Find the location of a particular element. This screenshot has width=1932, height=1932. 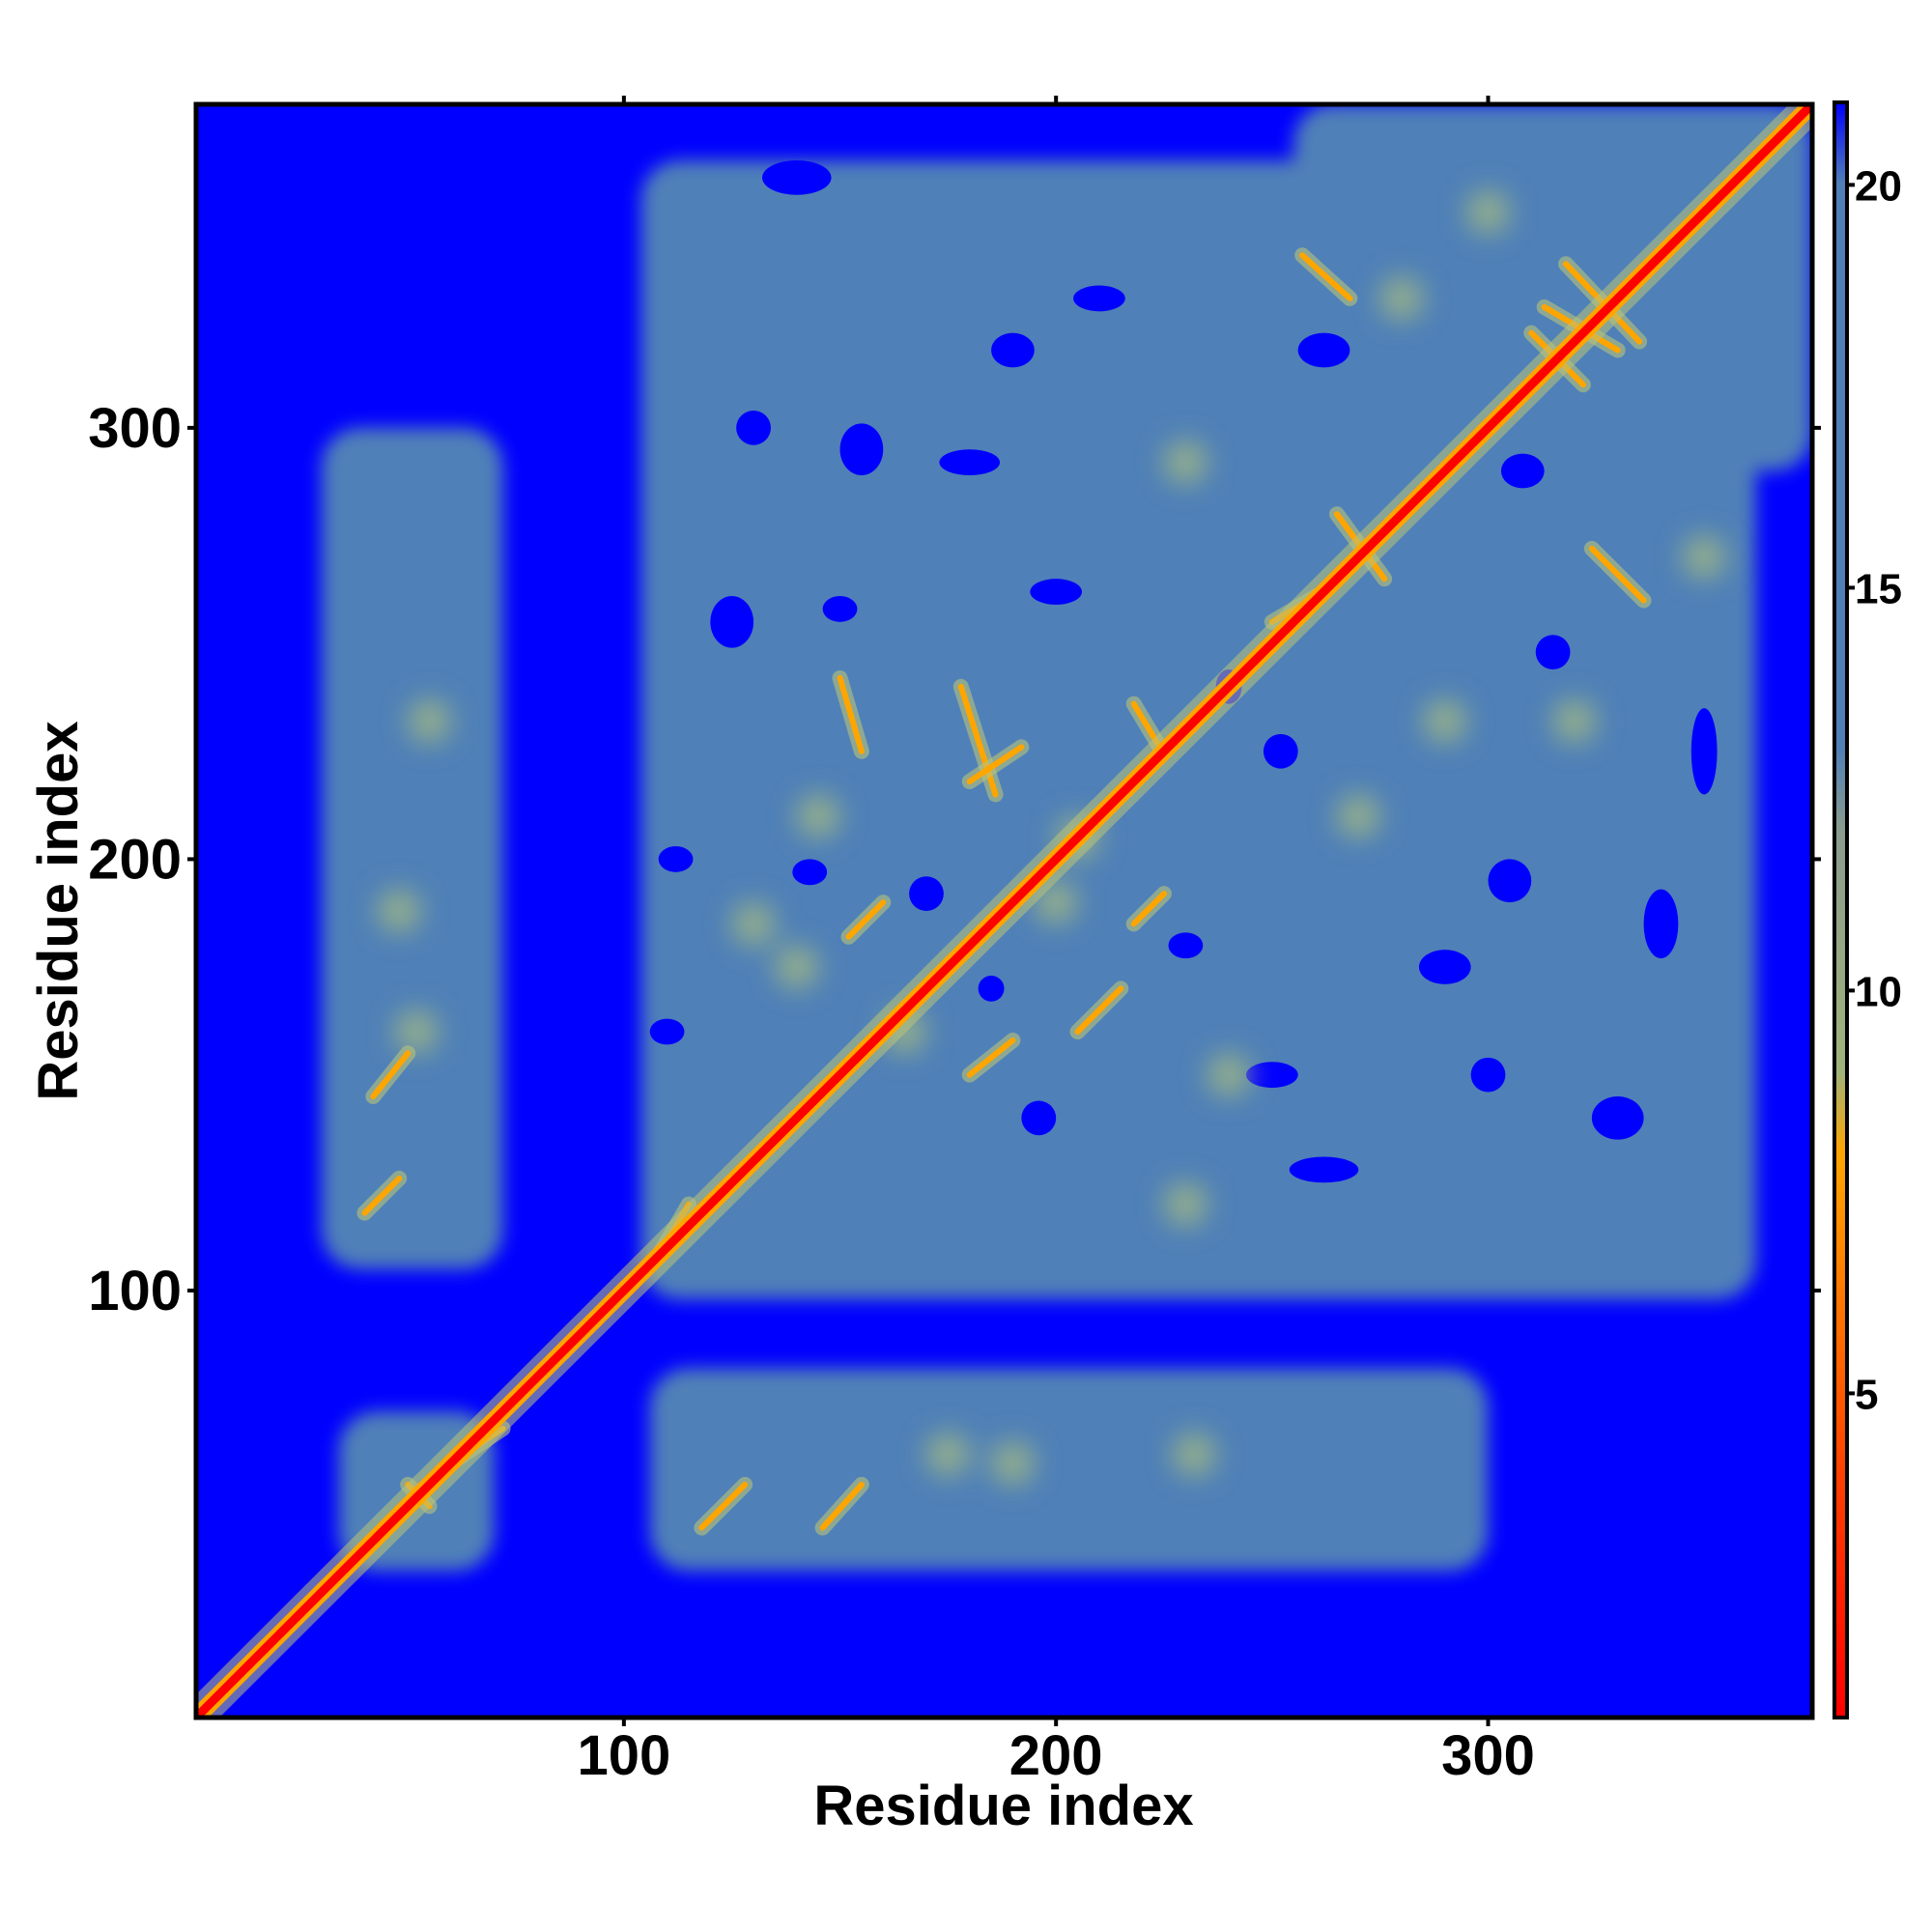

y-tick-label-1: 200 is located at coordinates (135, 859).